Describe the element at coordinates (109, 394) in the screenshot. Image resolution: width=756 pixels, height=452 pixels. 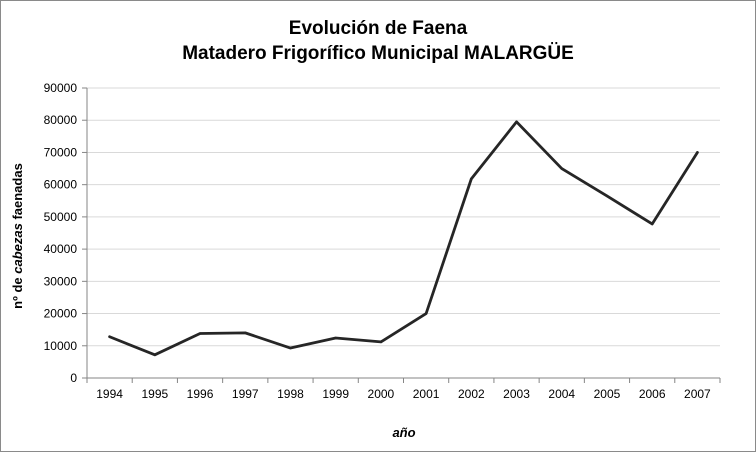
I see `x-tick-label: 1994` at that location.